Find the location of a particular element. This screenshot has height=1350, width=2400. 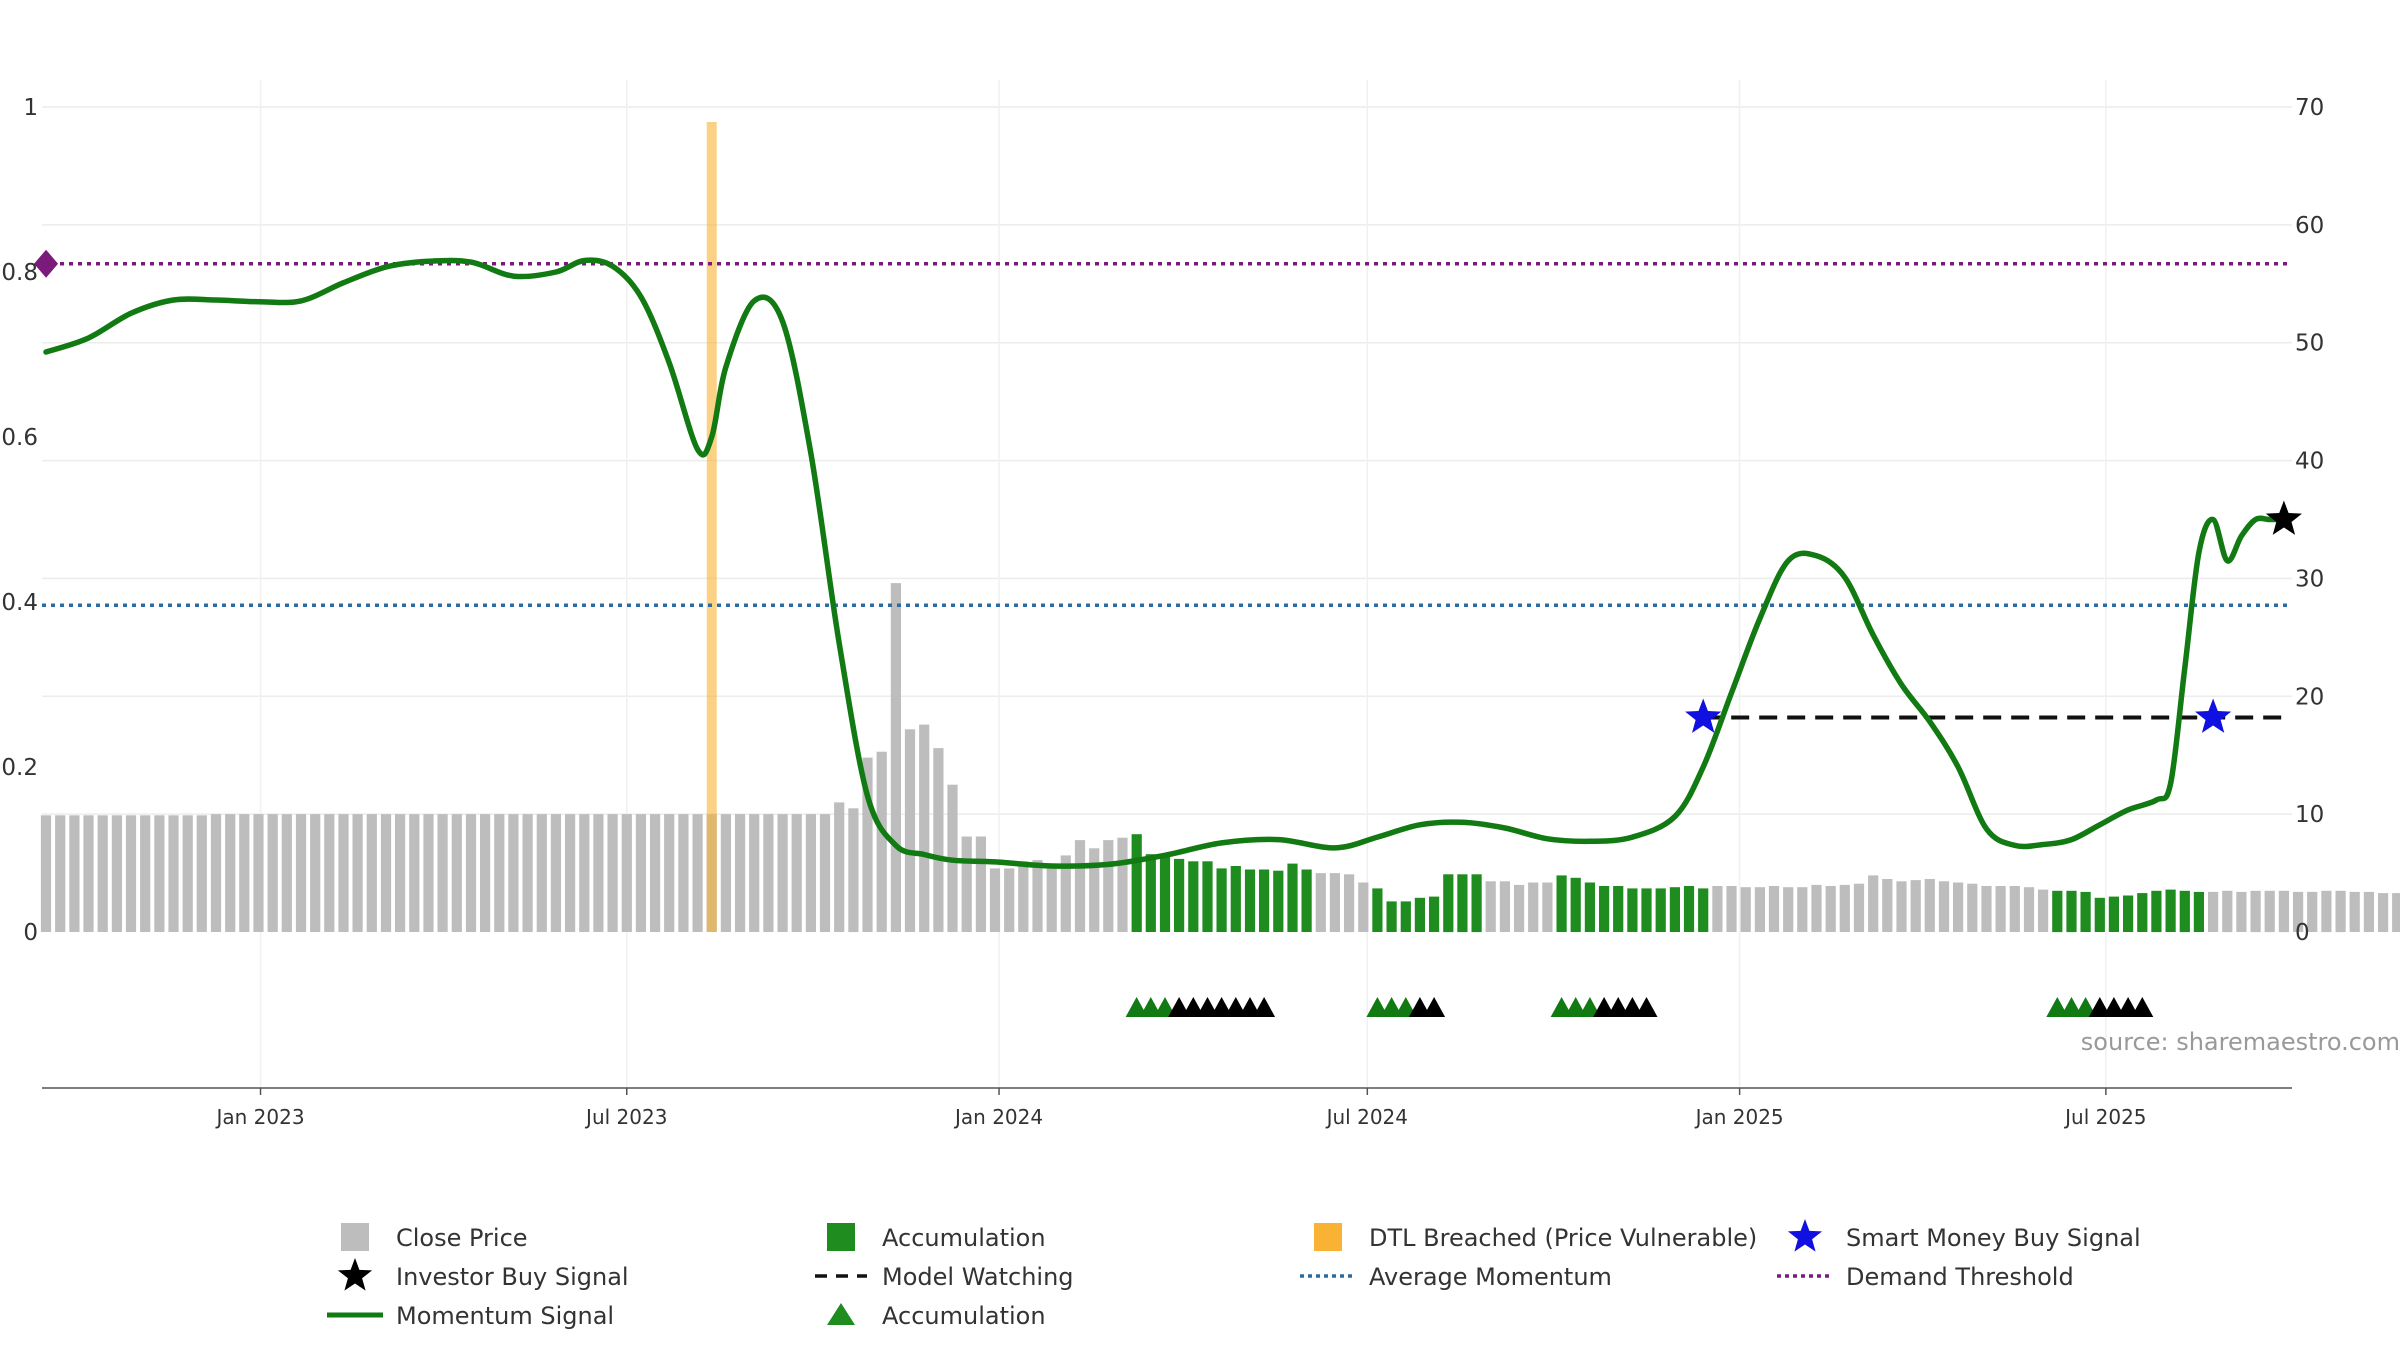

left-tick-label: 0.6 is located at coordinates (19, 438).